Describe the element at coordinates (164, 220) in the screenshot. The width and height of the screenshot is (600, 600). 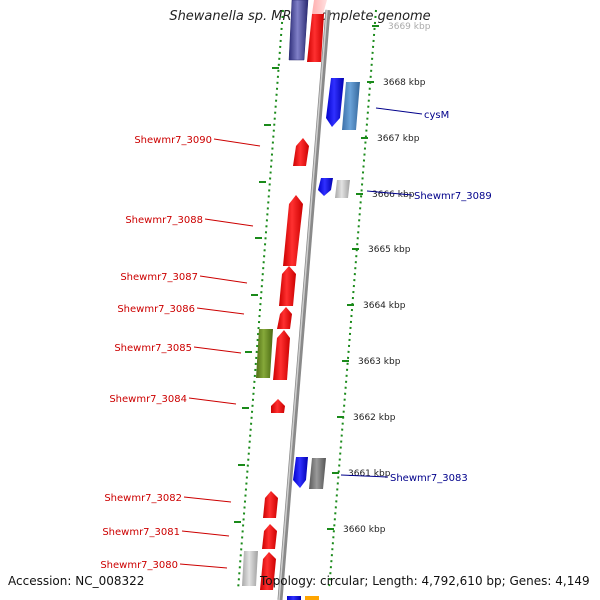
I see `gene-label-left: Shewmr7_3088` at that location.